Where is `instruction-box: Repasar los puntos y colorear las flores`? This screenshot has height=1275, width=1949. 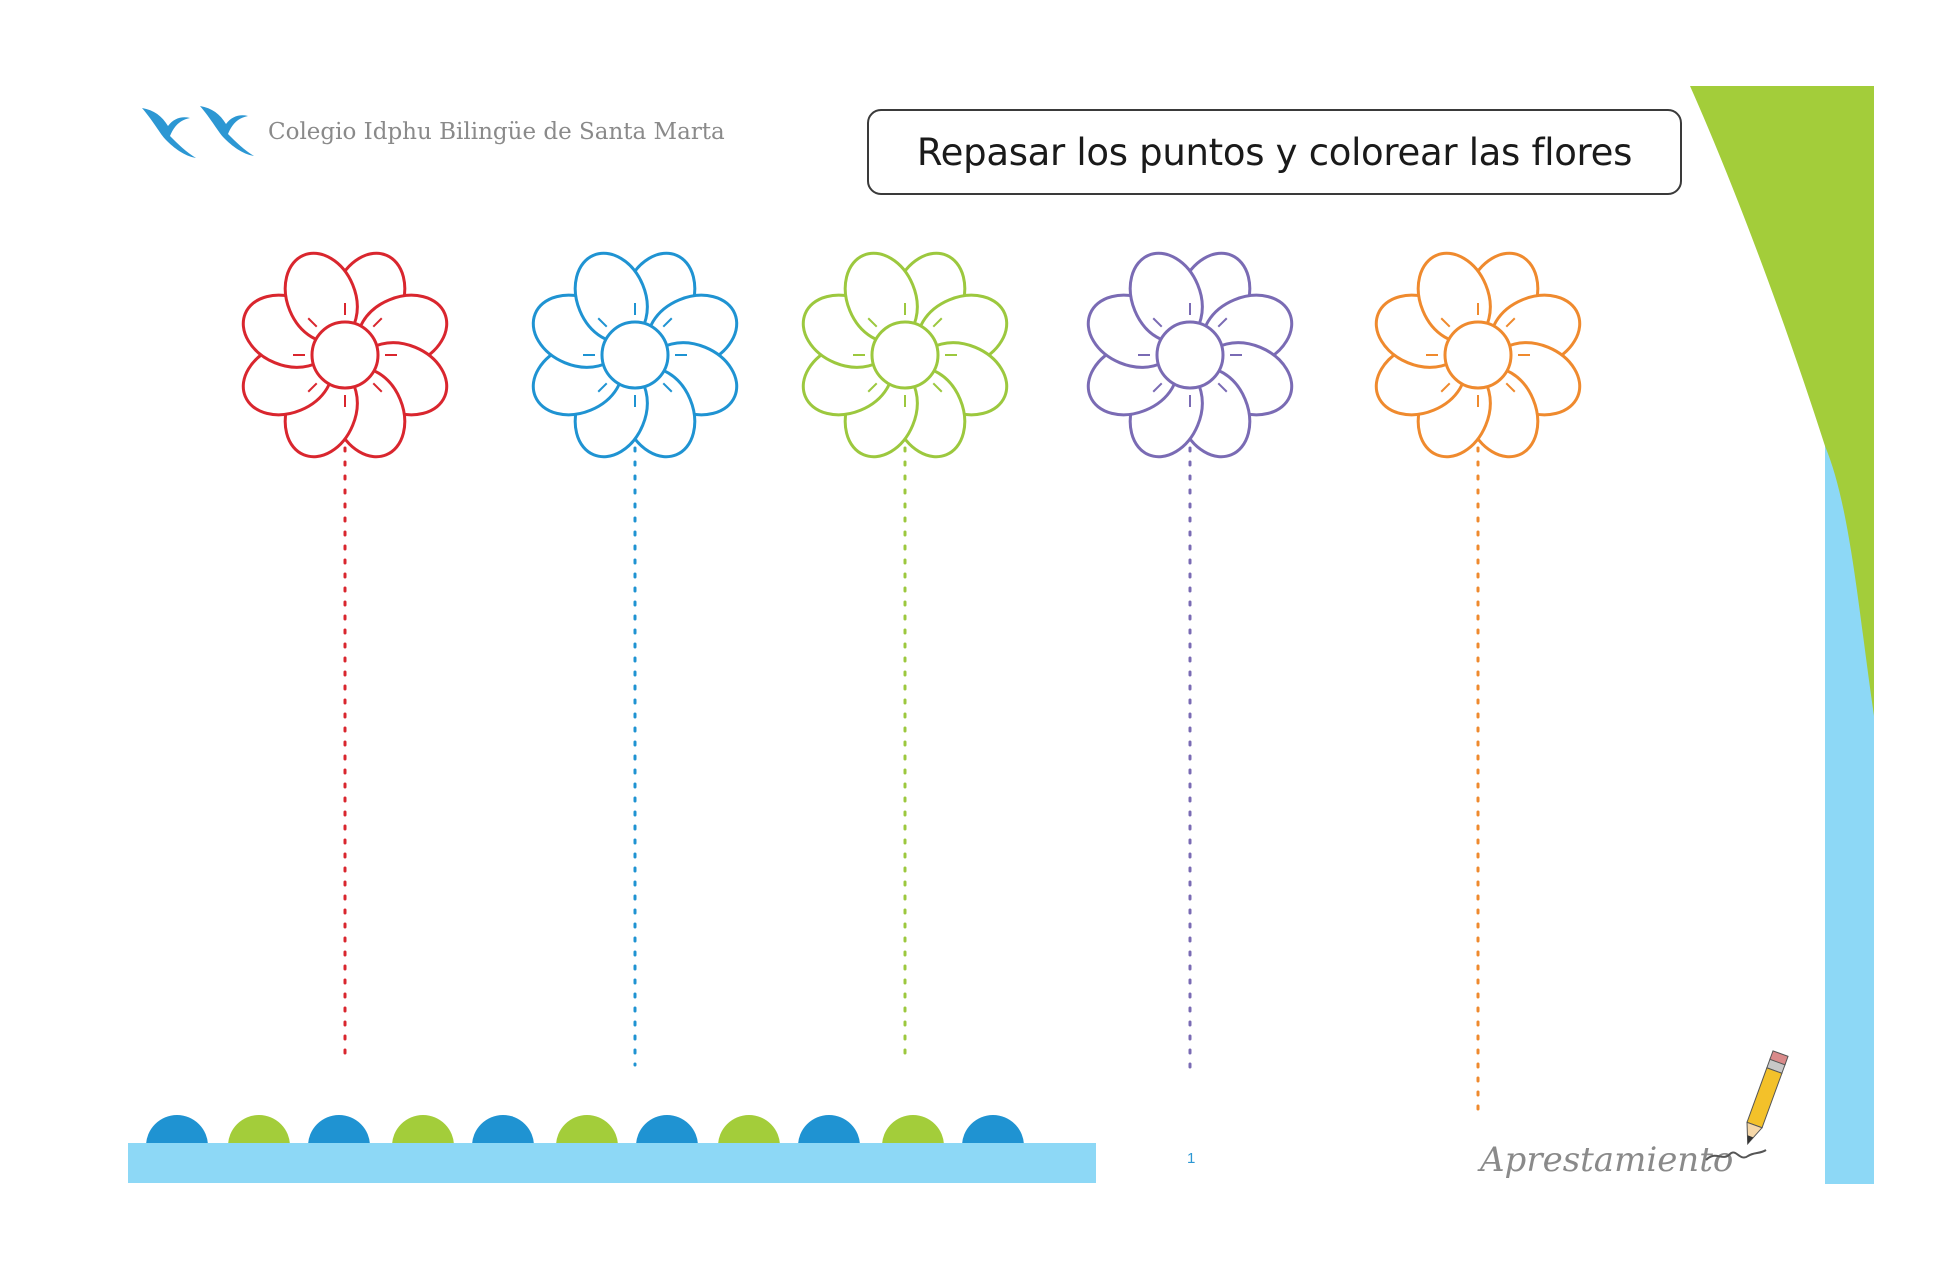
instruction-box: Repasar los puntos y colorear las flores is located at coordinates (1274, 152).